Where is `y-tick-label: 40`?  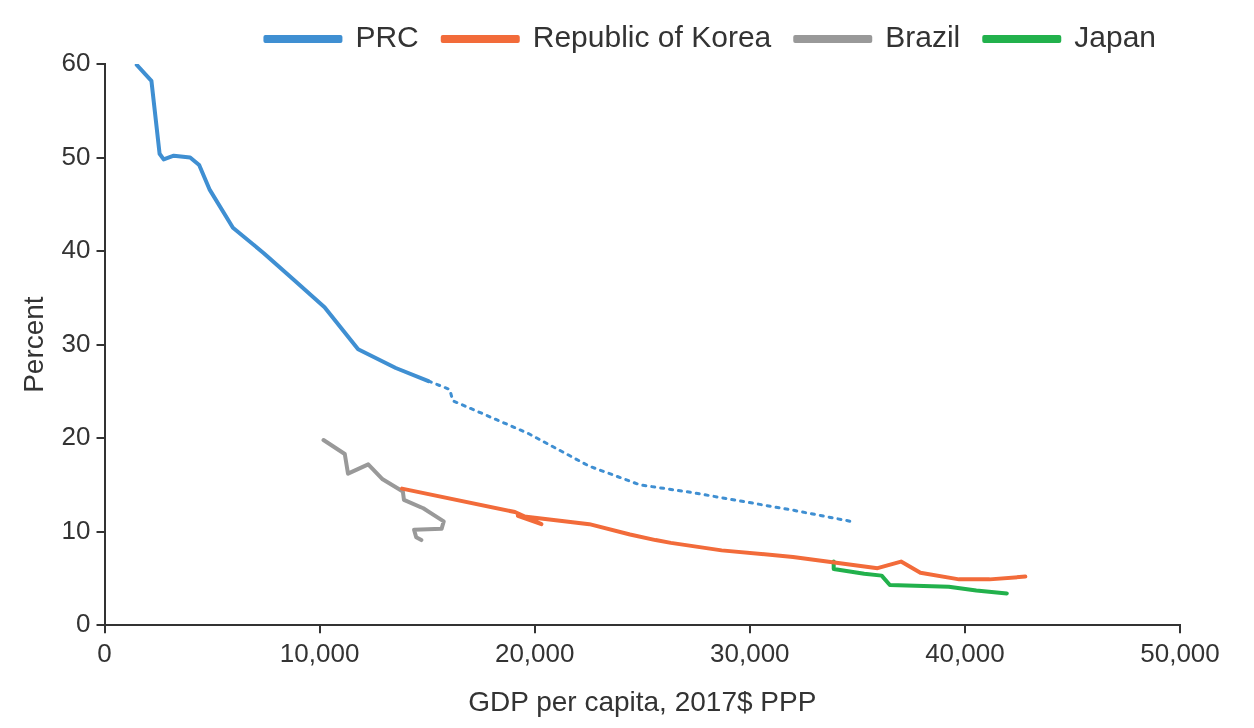 y-tick-label: 40 is located at coordinates (76, 249).